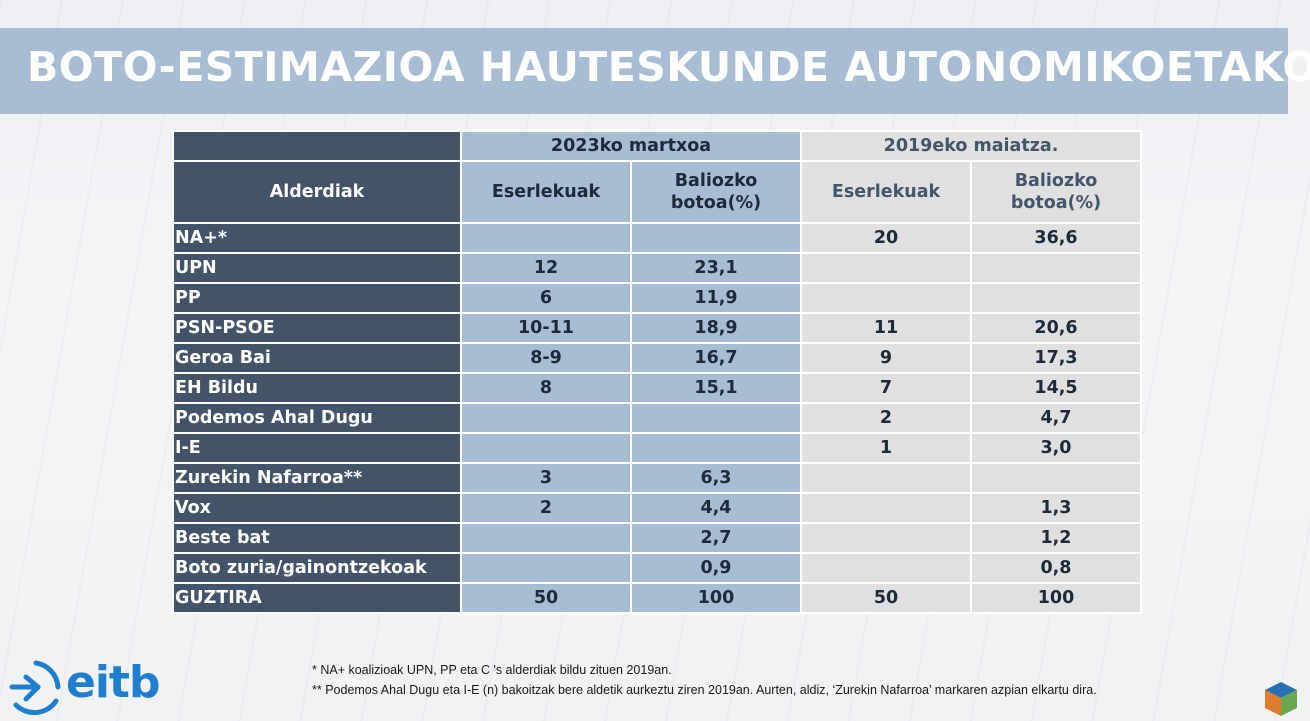  What do you see at coordinates (886, 192) in the screenshot?
I see `column-header-seats-2019: Eserlekuak` at bounding box center [886, 192].